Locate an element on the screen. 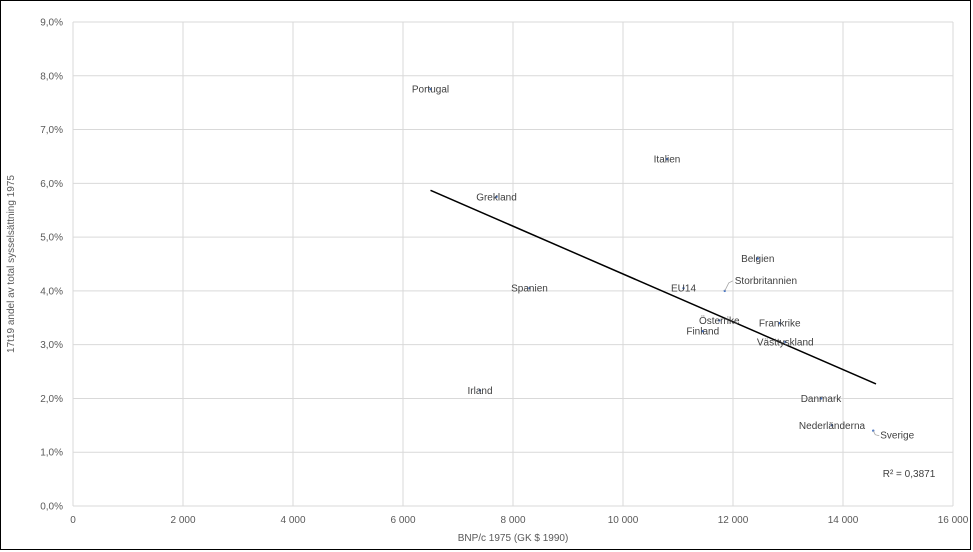 This screenshot has height=552, width=973. point-label: Frankrike is located at coordinates (780, 324).